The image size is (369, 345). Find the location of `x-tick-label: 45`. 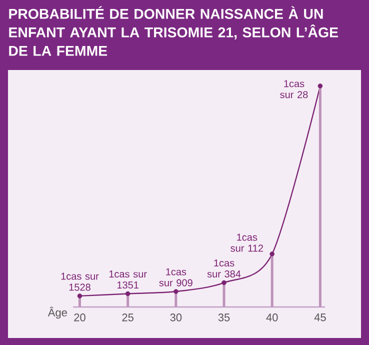

x-tick-label: 45 is located at coordinates (320, 318).